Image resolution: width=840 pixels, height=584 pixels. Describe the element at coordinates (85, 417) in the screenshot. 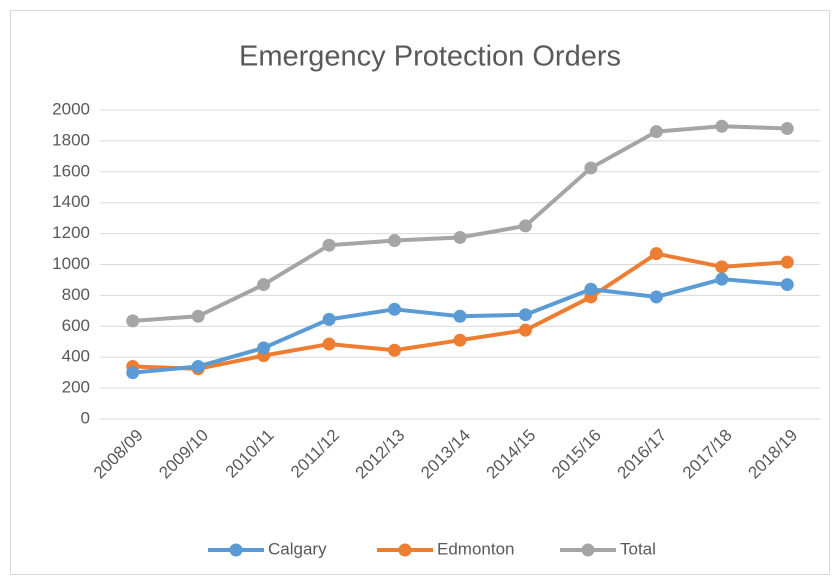

I see `y-tick-label: 0` at that location.